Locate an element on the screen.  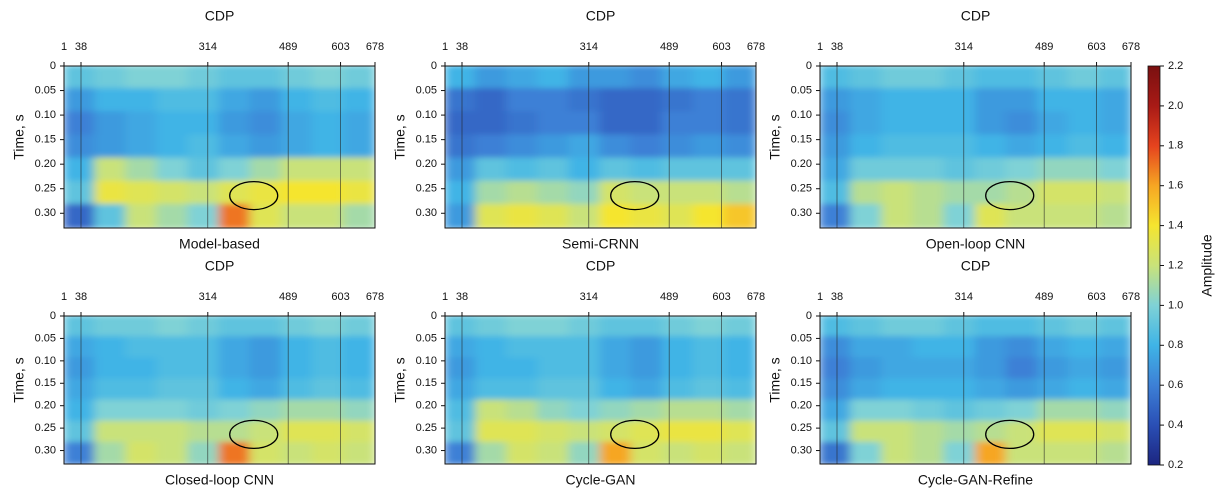
y-tick-label: 0.30 is located at coordinates (426, 213).